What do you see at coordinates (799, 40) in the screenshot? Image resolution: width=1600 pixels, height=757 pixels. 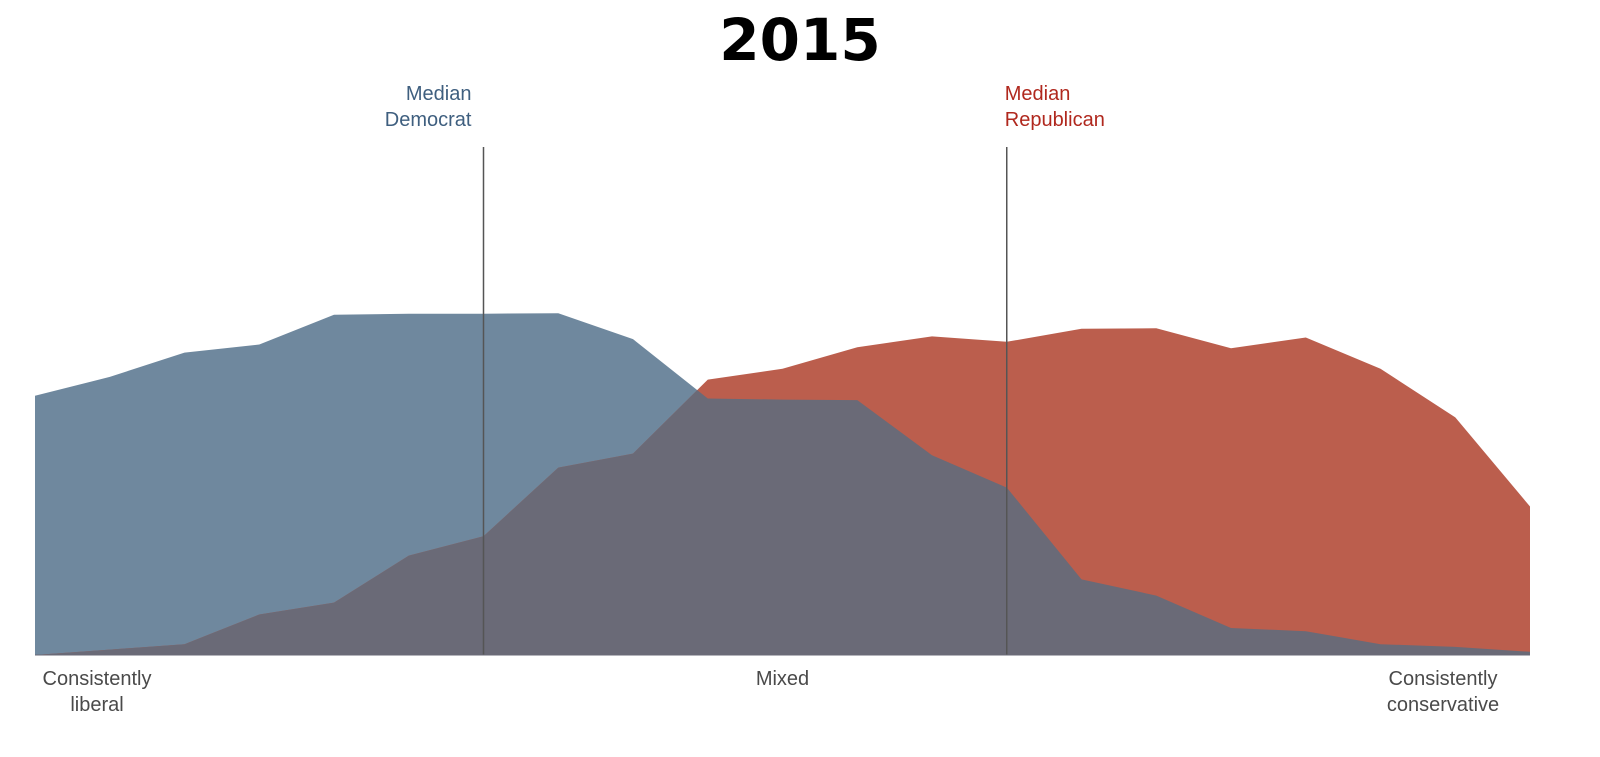 I see `chart-title: 2015` at bounding box center [799, 40].